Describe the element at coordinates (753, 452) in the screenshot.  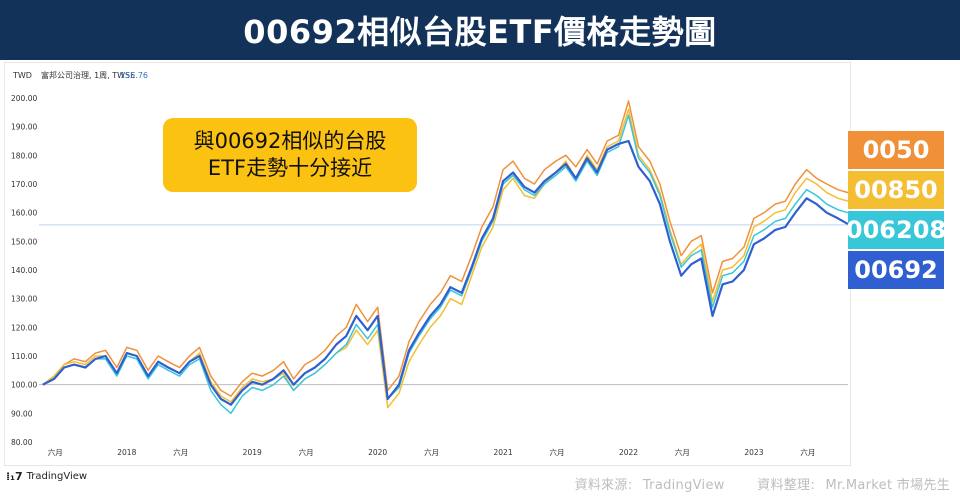
I see `x-tick-label: 2023` at that location.